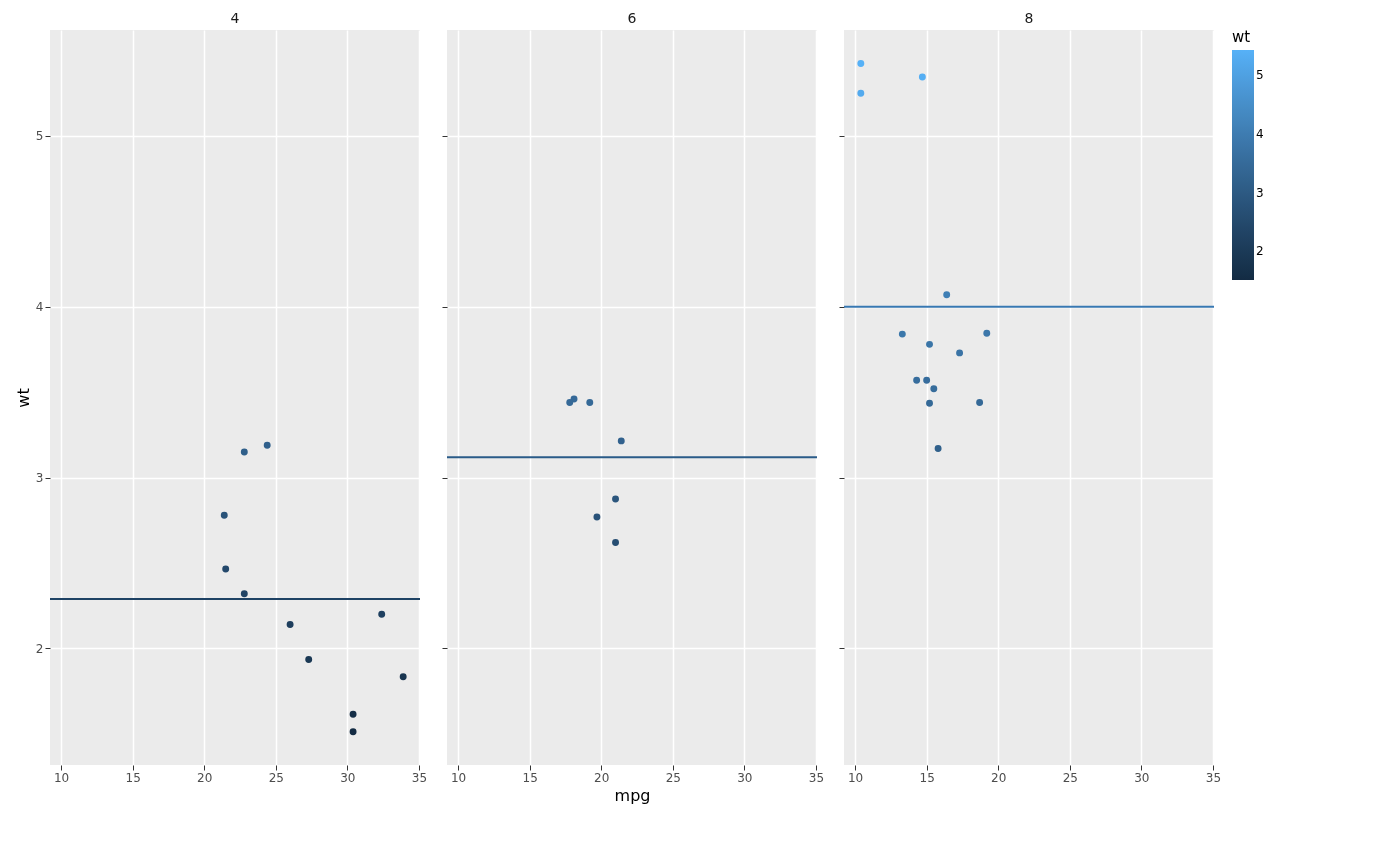 This screenshot has width=1400, height=866. What do you see at coordinates (235, 18) in the screenshot?
I see `chart-title: 4` at bounding box center [235, 18].